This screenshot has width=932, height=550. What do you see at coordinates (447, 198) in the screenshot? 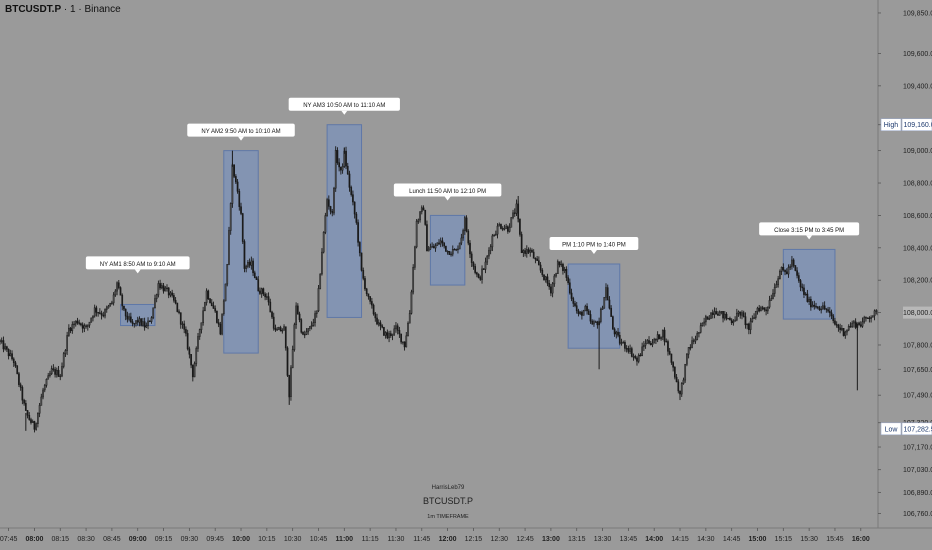
I see `session-label-pointer` at bounding box center [447, 198].